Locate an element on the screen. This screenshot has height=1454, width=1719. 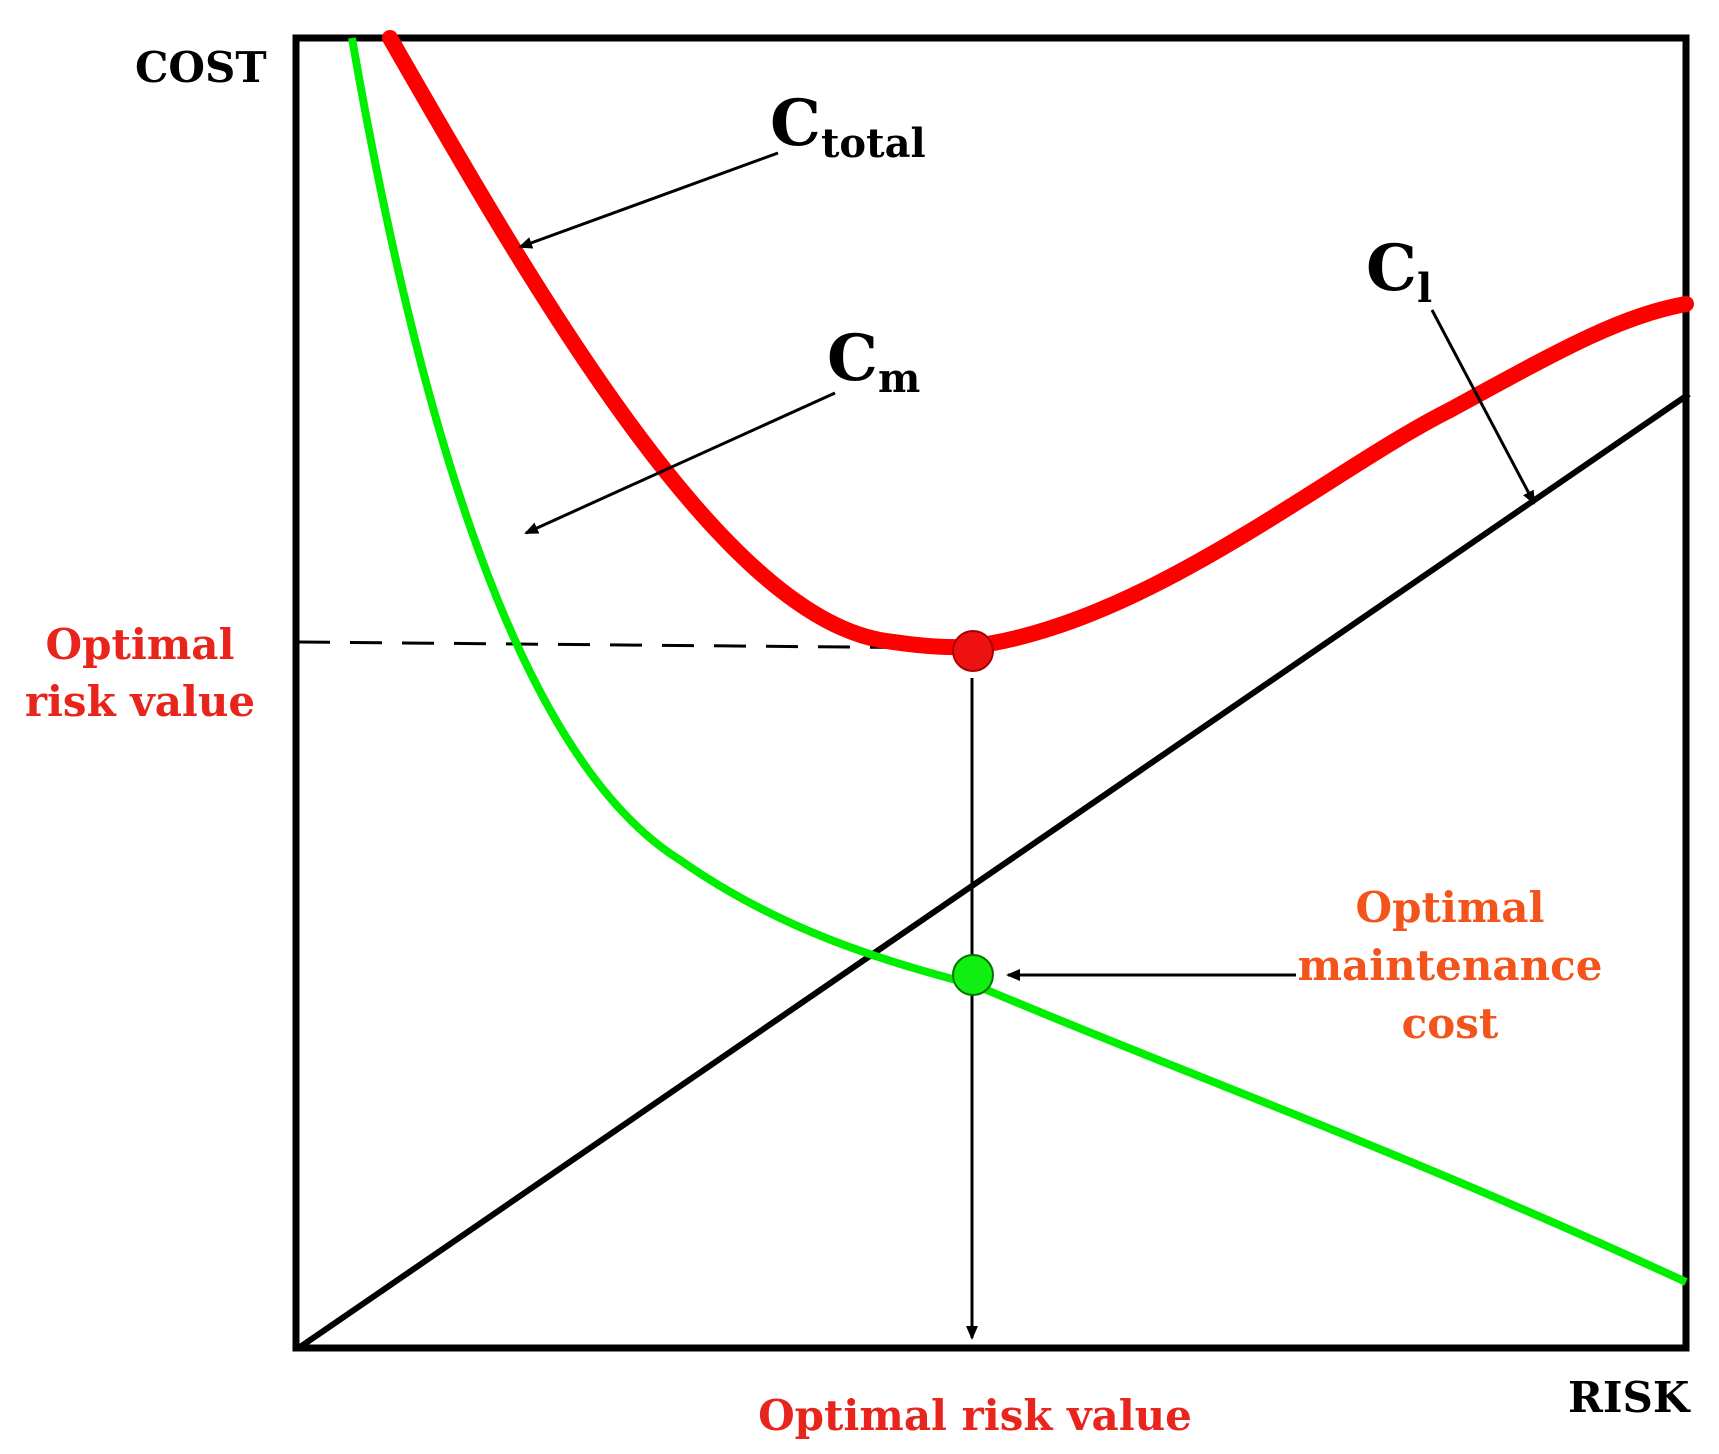
maintenance-cost-label: Cm is located at coordinates (873, 361).